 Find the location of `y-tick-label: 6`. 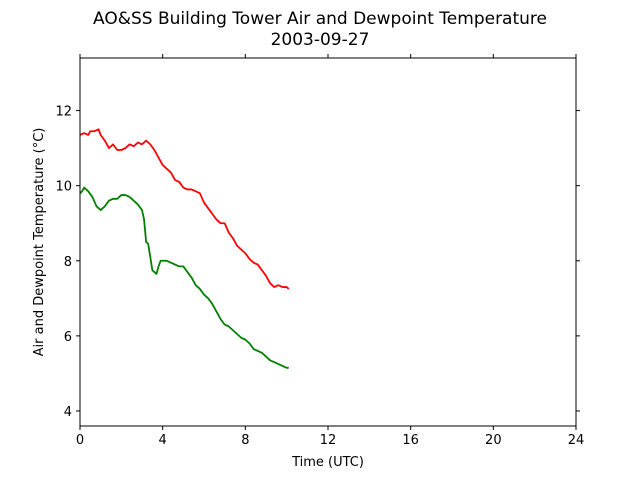

y-tick-label: 6 is located at coordinates (68, 337).